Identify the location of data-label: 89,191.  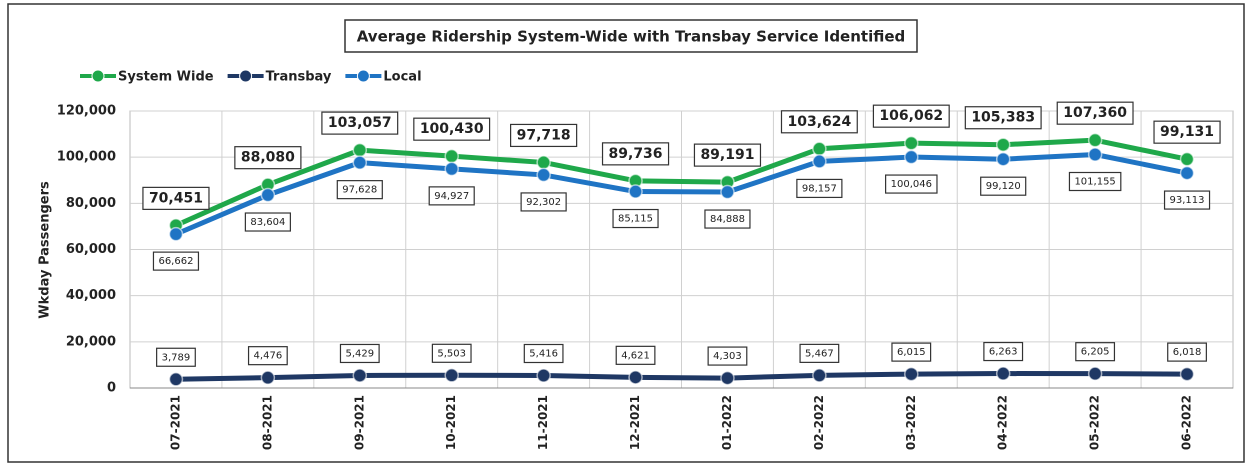
(727, 155).